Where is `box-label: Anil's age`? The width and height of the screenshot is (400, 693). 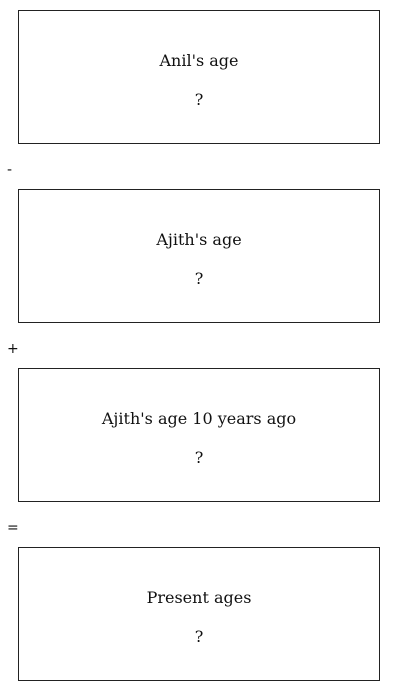
box-label: Anil's age is located at coordinates (199, 60).